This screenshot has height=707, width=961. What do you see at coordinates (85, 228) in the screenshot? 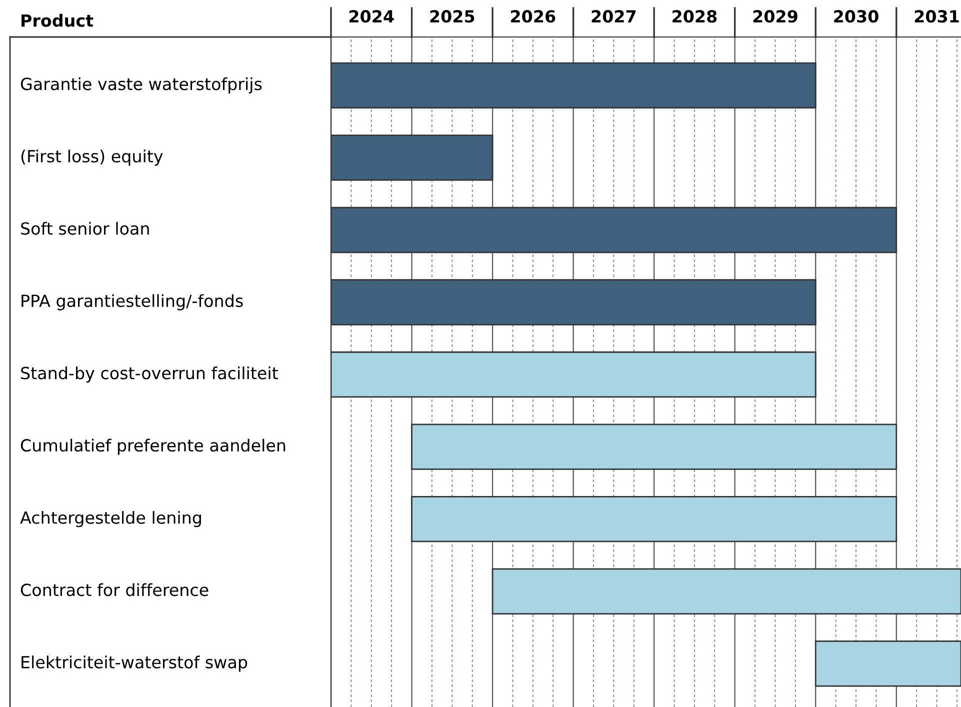
I see `y-tick-label: Soft senior loan` at bounding box center [85, 228].